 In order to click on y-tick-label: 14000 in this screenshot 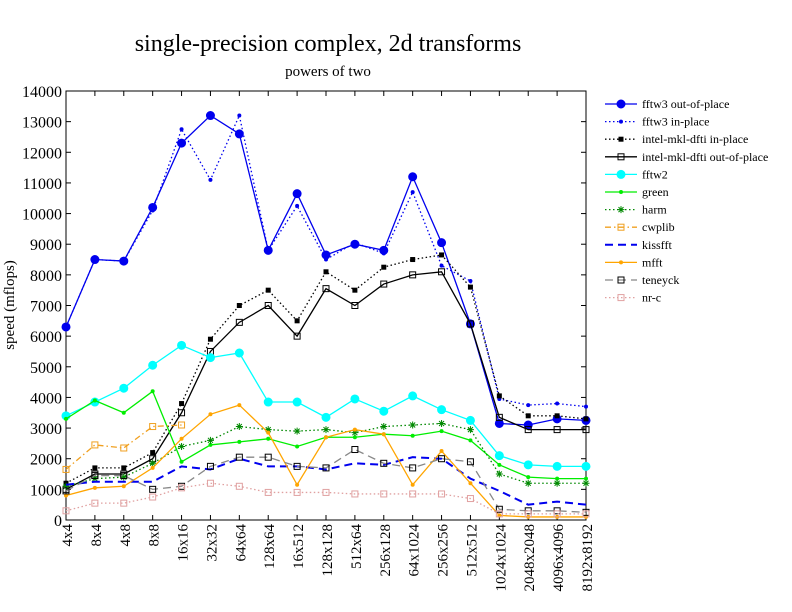, I will do `click(42, 92)`.